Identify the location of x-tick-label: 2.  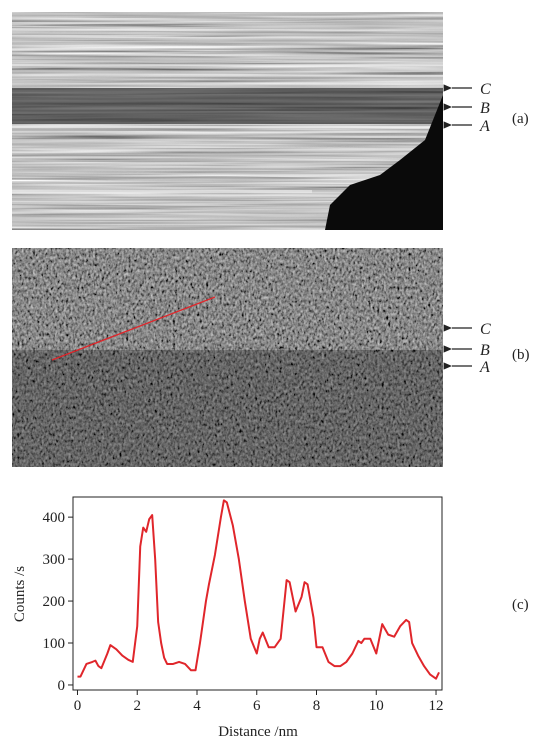
(137, 706).